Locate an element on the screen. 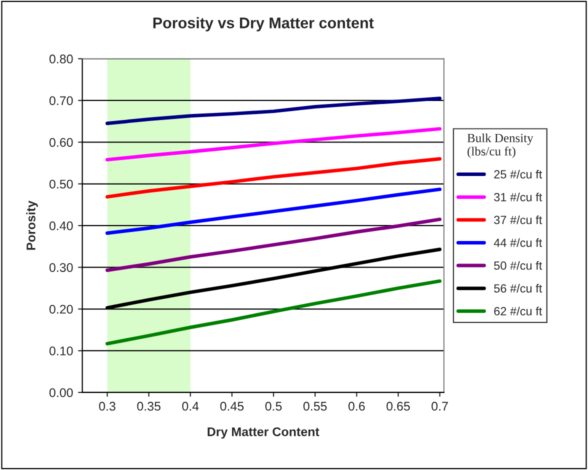  legend-label: 44 #/cu ft is located at coordinates (518, 242).